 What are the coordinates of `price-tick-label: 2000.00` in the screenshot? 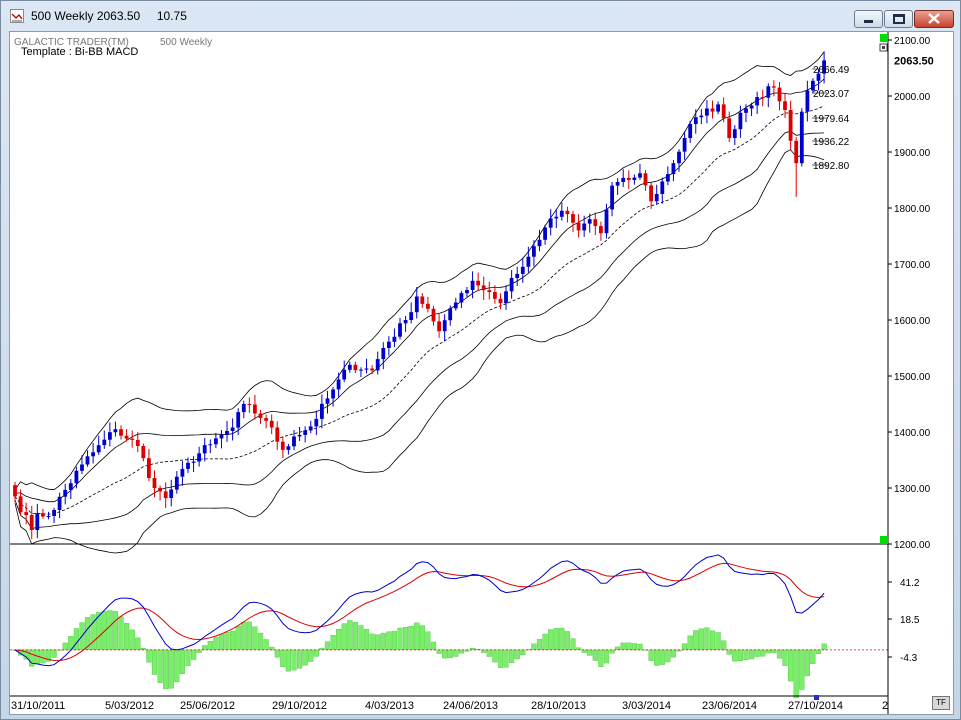 It's located at (912, 97).